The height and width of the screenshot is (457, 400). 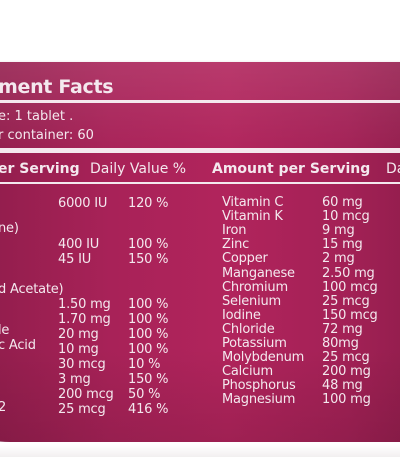 I want to click on left-daily-value: 50 %, so click(x=144, y=394).